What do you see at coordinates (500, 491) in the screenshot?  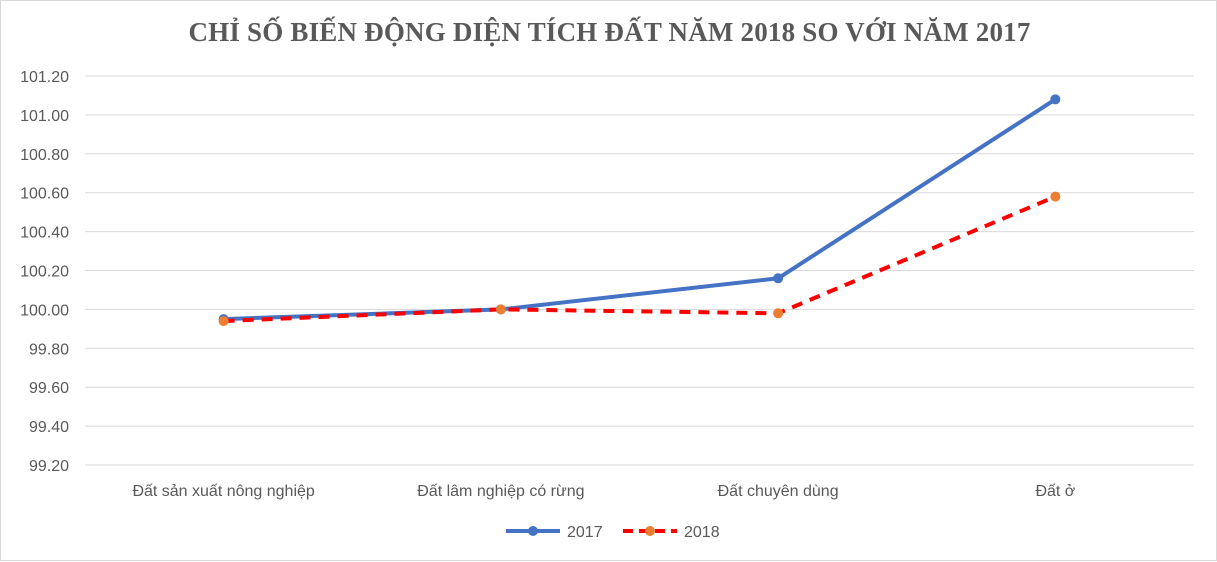 I see `x-category-label: Đất lâm nghiệp có rừng` at bounding box center [500, 491].